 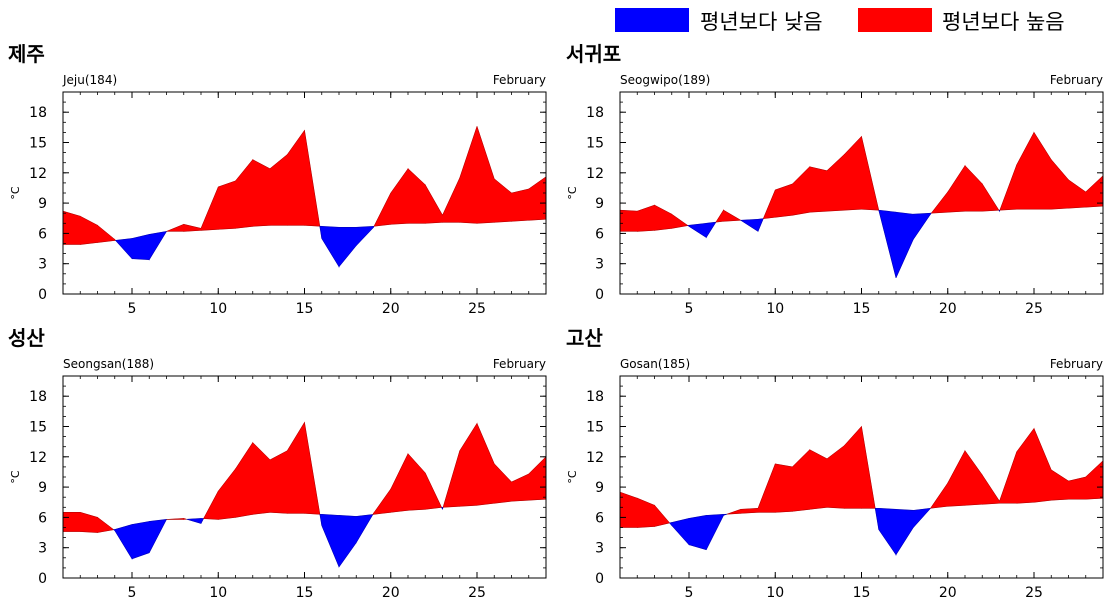 I want to click on panel-3-x-tick-label-20: 20, so click(x=391, y=593).